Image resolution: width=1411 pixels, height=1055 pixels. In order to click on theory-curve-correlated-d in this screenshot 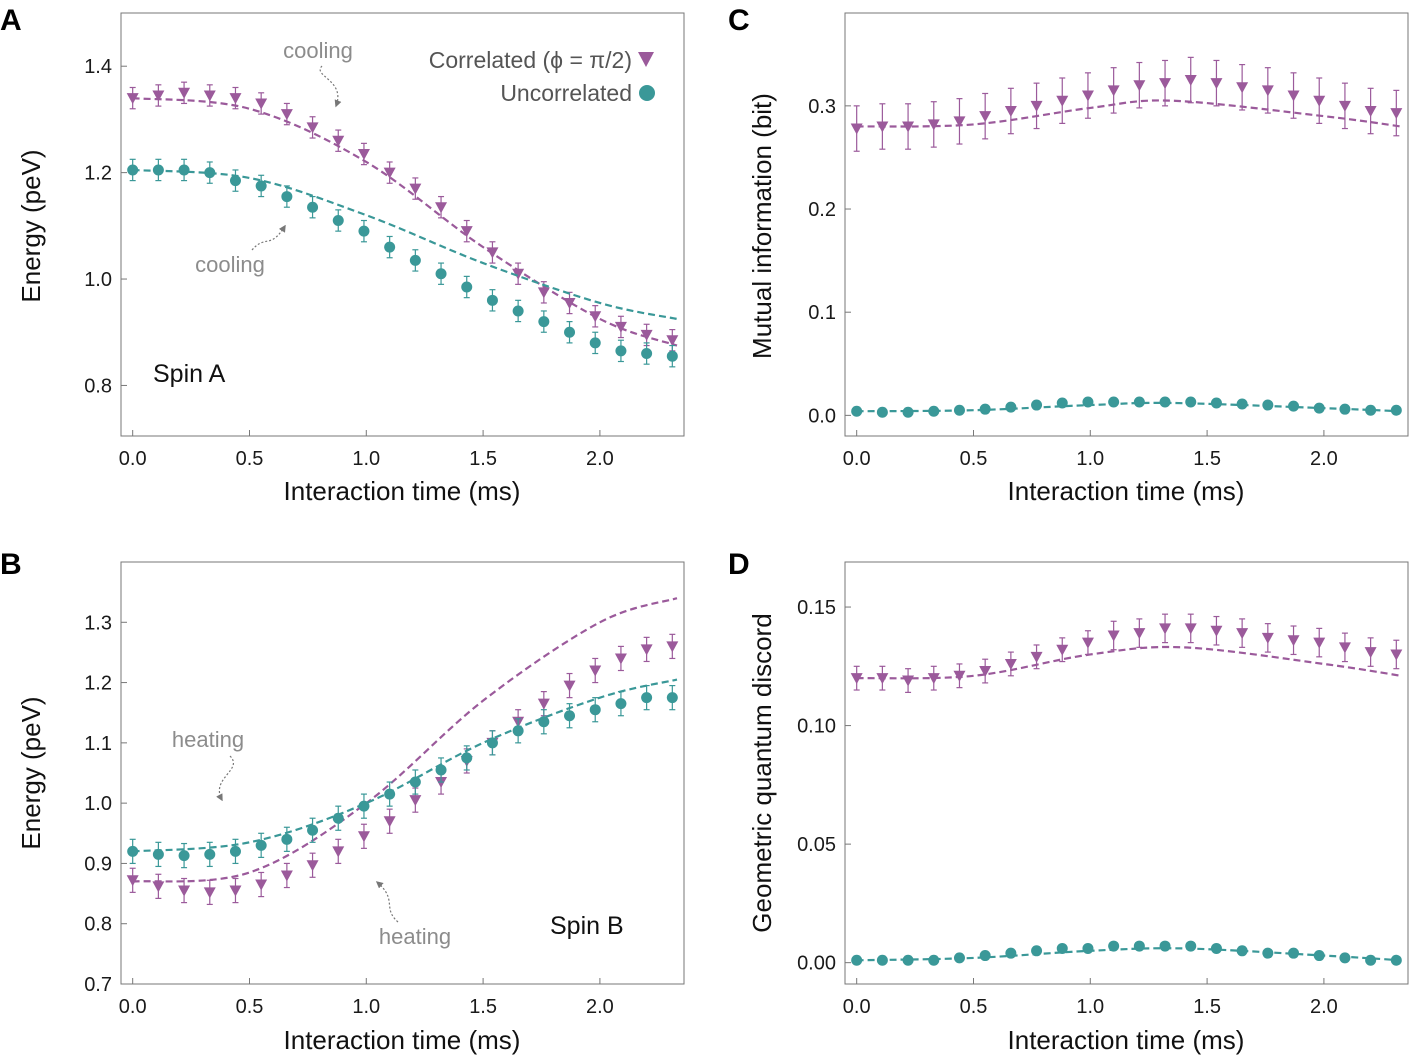, I will do `click(1129, 662)`.